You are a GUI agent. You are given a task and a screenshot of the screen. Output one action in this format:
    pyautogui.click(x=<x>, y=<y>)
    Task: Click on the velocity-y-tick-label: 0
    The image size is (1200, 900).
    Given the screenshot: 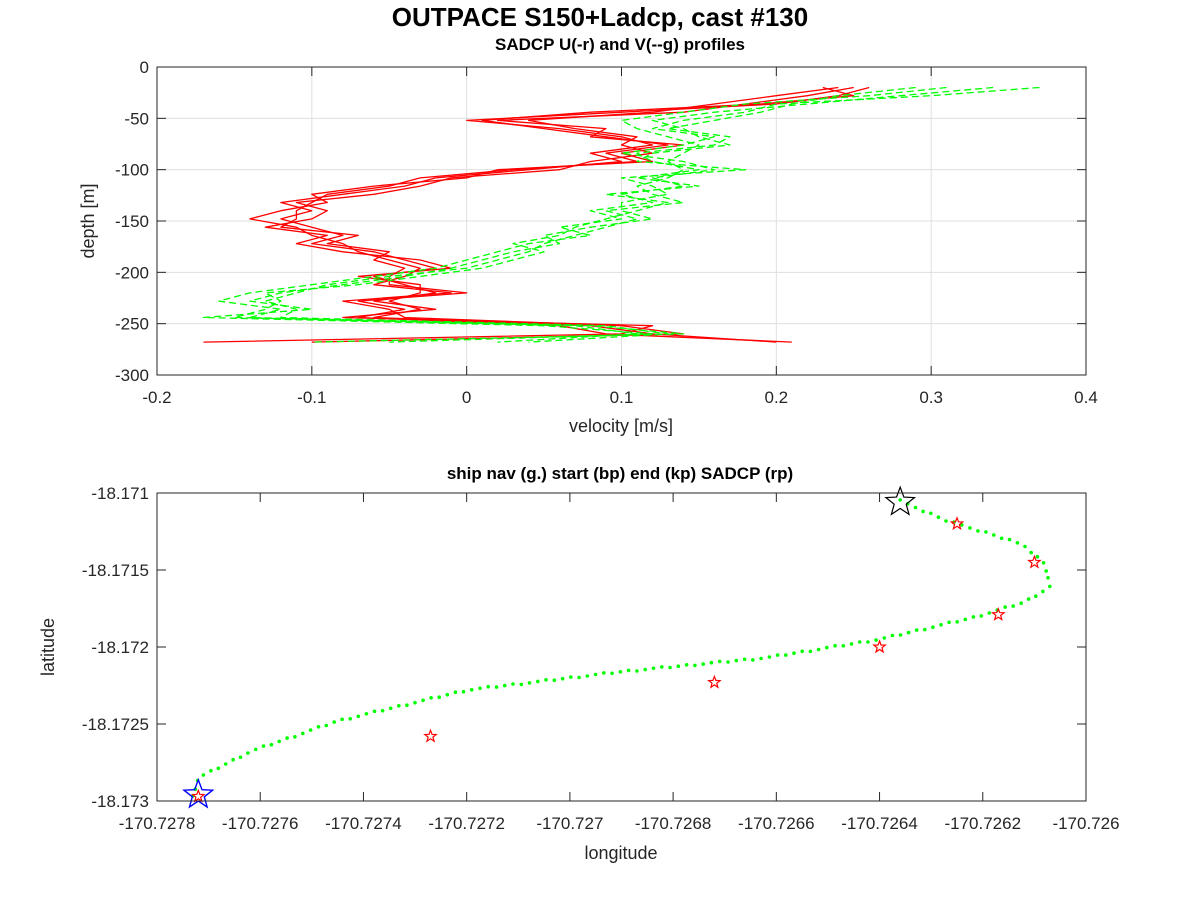 What is the action you would take?
    pyautogui.click(x=144, y=67)
    